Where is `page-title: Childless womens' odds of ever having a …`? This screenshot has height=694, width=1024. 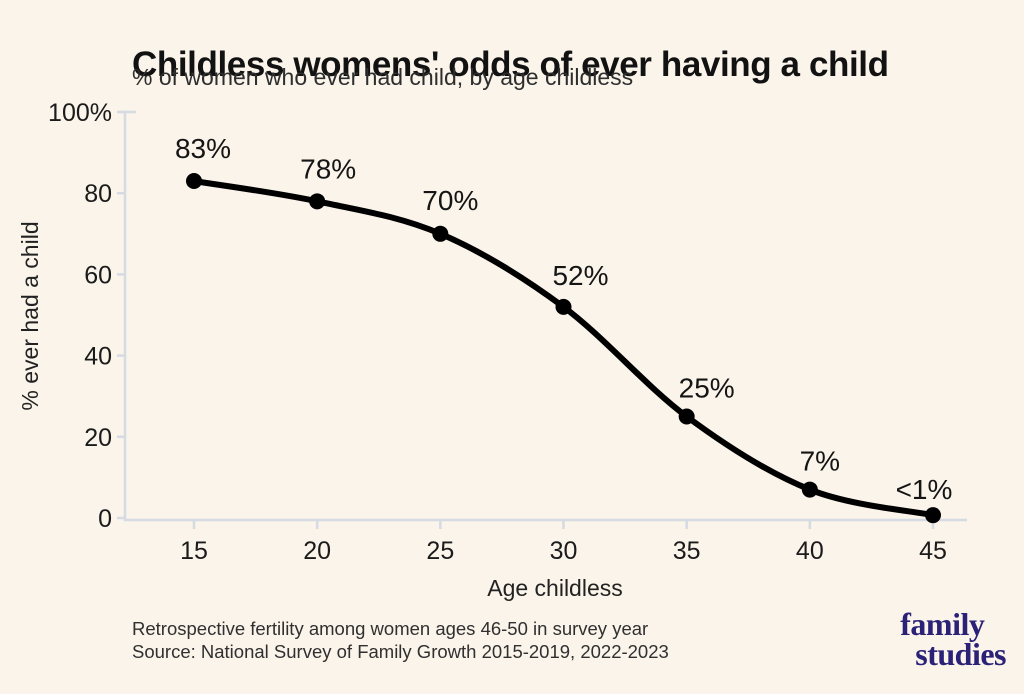 page-title: Childless womens' odds of ever having a … is located at coordinates (510, 65).